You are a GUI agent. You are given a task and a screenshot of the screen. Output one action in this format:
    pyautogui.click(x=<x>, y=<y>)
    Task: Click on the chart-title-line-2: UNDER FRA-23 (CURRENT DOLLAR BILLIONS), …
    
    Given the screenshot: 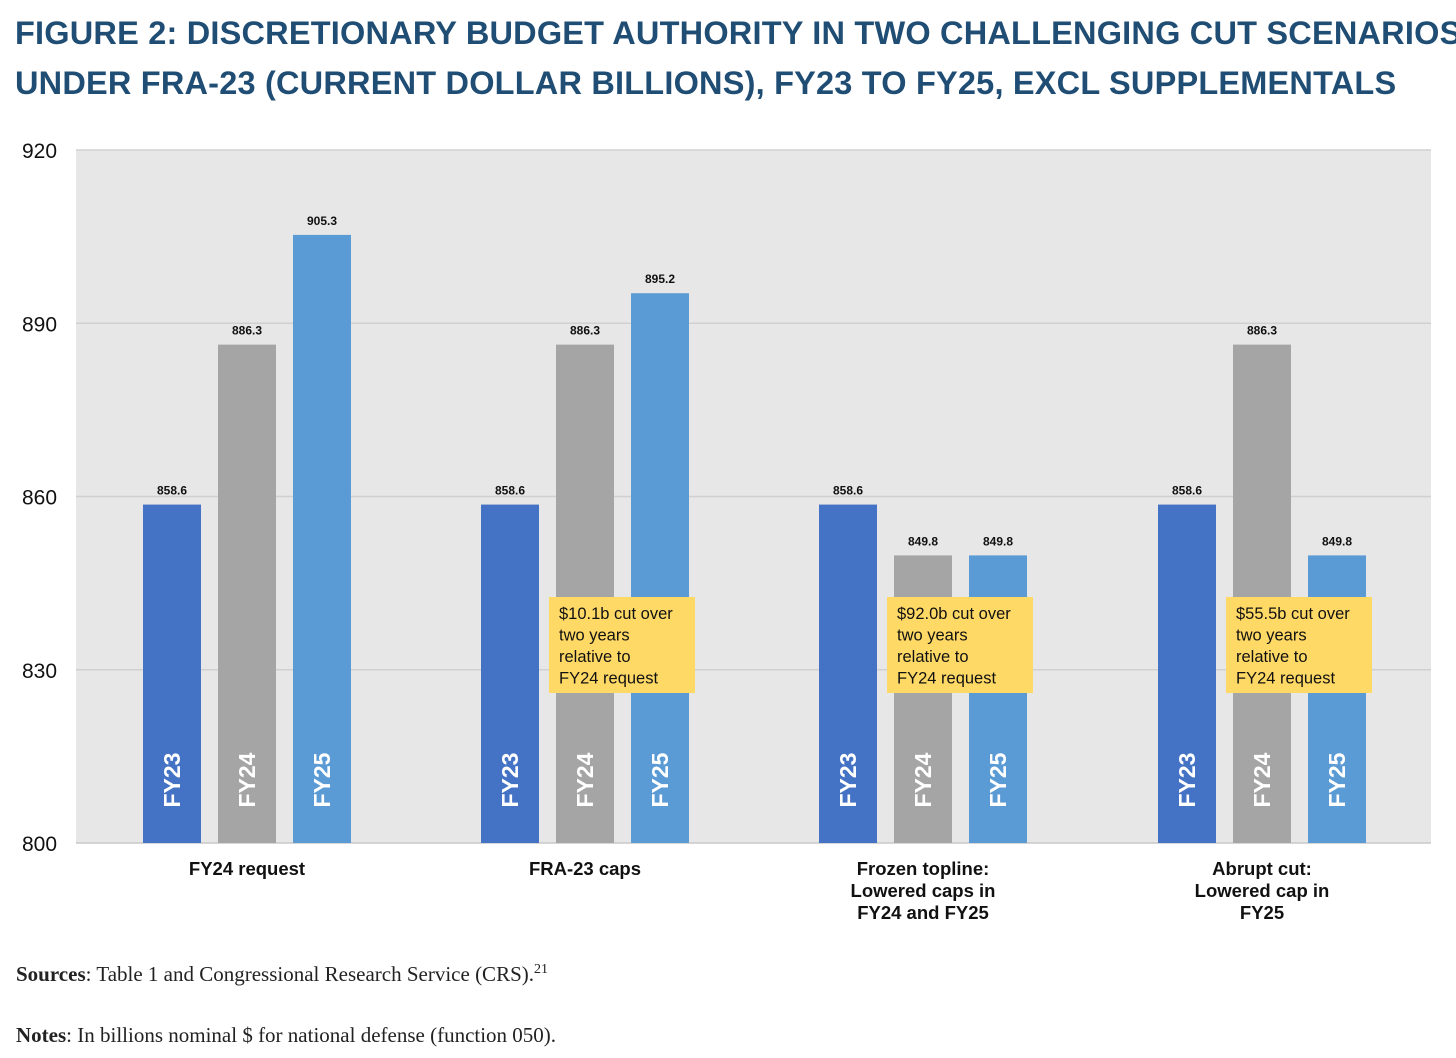 What is the action you would take?
    pyautogui.click(x=706, y=83)
    